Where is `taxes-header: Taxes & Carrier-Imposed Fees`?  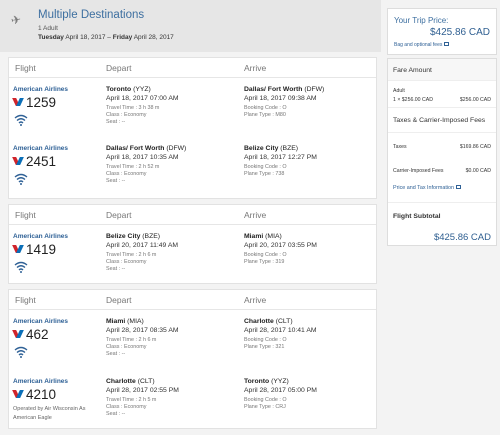
taxes-header: Taxes & Carrier-Imposed Fees is located at coordinates (442, 120).